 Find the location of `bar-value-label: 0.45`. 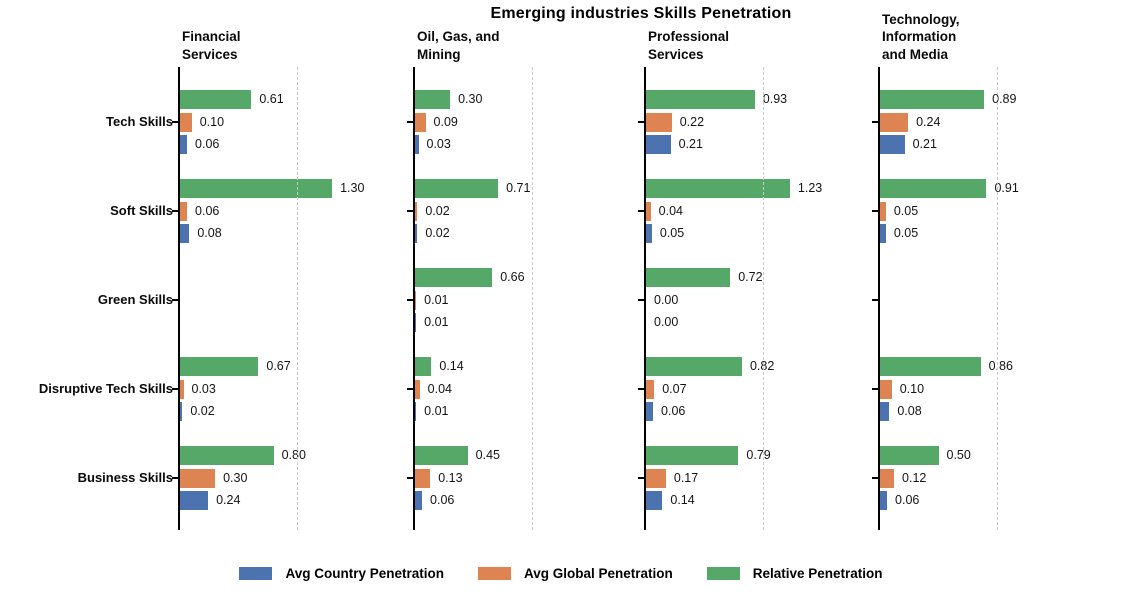

bar-value-label: 0.45 is located at coordinates (487, 455).